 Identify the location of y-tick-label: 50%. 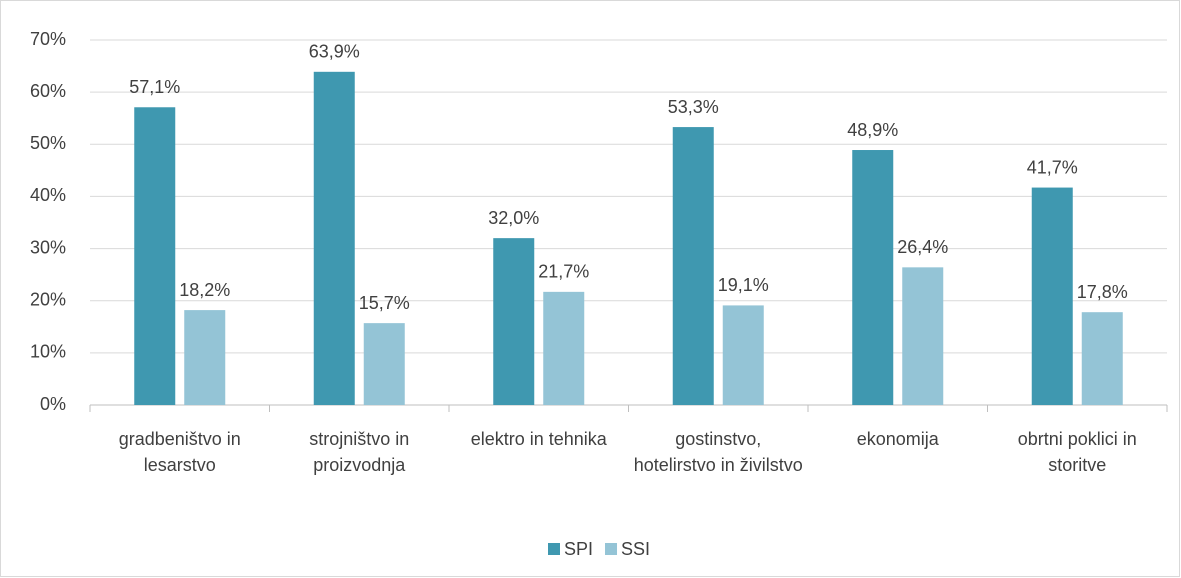
(48, 143).